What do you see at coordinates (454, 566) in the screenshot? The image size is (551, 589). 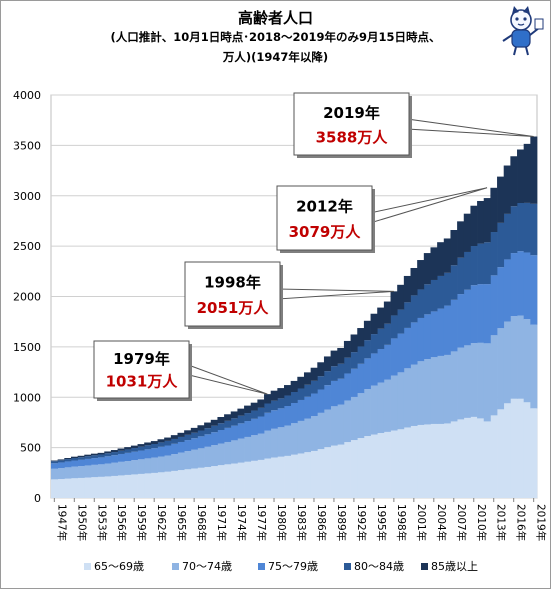 I see `legend-label: 85歳以上` at bounding box center [454, 566].